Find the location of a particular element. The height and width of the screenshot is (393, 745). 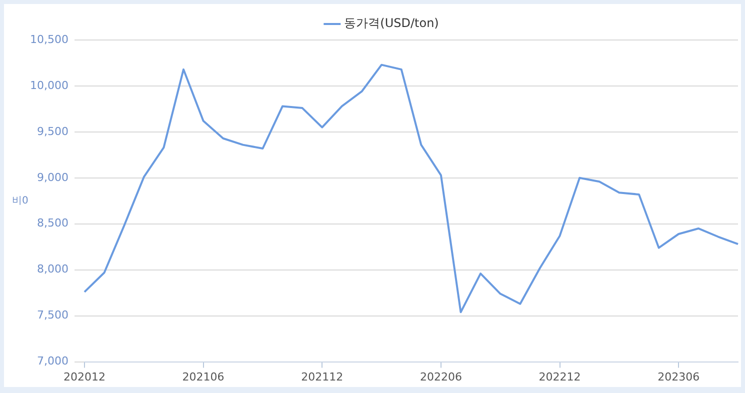

x-tick-label: 202012 is located at coordinates (84, 377).